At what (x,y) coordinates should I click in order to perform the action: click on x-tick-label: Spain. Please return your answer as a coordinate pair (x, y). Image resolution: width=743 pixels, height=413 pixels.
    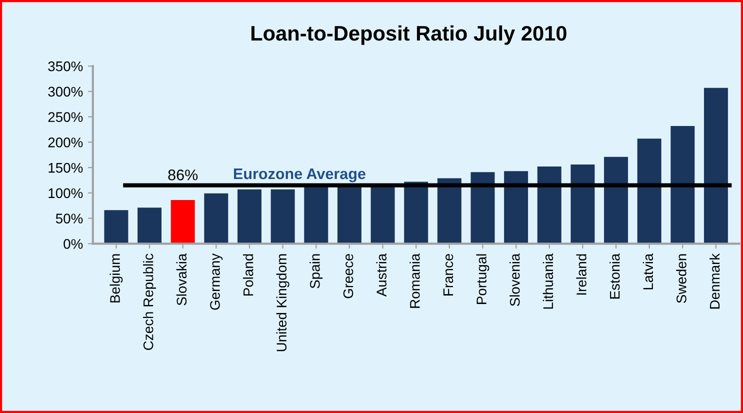
    Looking at the image, I should click on (316, 271).